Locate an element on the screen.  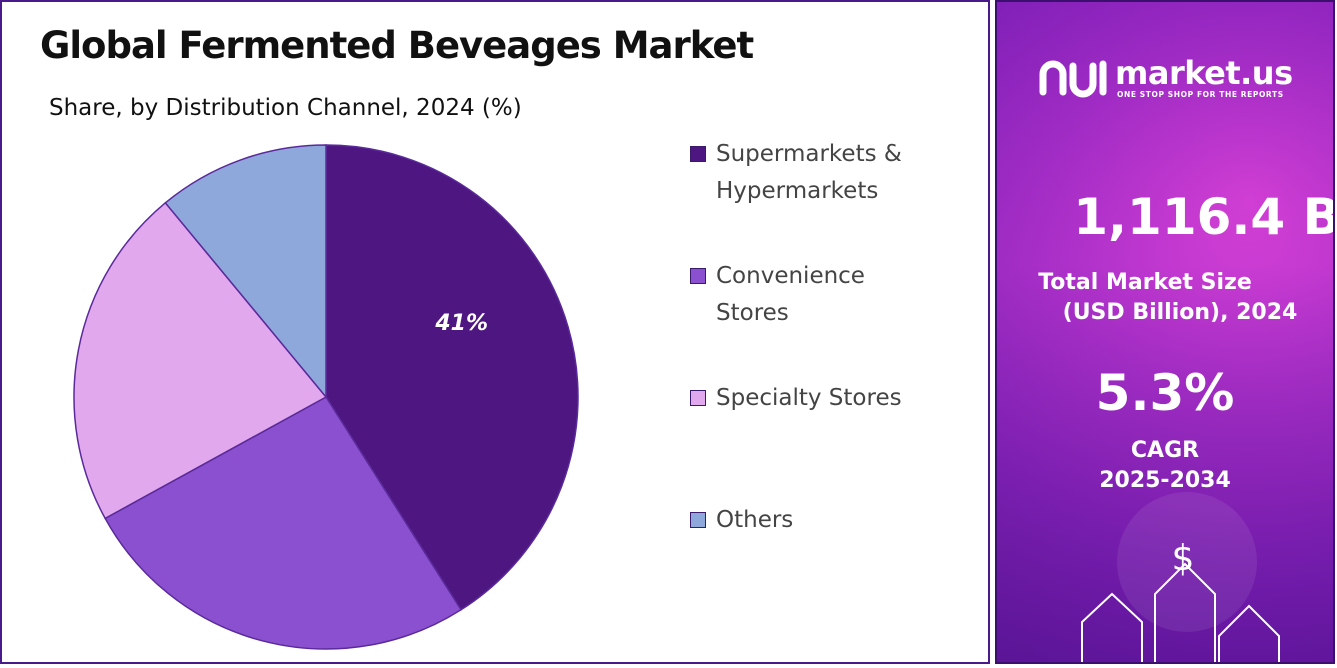
legend-label: Convenience Stores is located at coordinates (790, 294).